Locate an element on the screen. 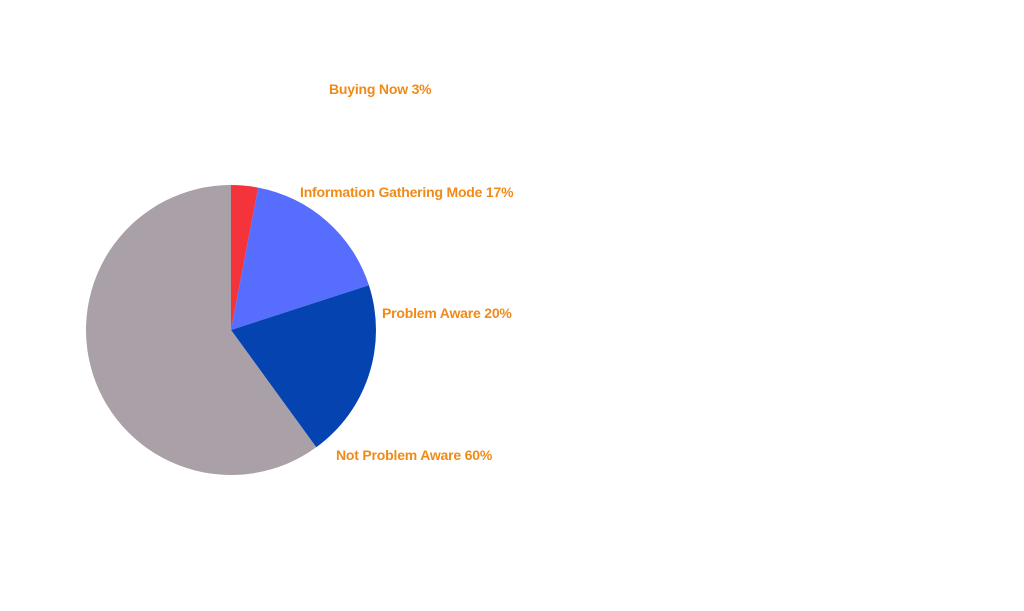 The image size is (1024, 611). pie-label-buying-now: Buying Now 3% is located at coordinates (380, 89).